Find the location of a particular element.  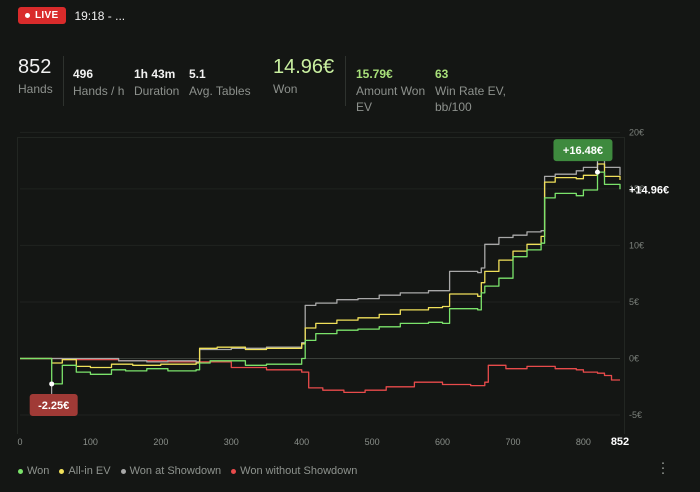

stat-duration: 1h 43m Duration is located at coordinates (156, 83).